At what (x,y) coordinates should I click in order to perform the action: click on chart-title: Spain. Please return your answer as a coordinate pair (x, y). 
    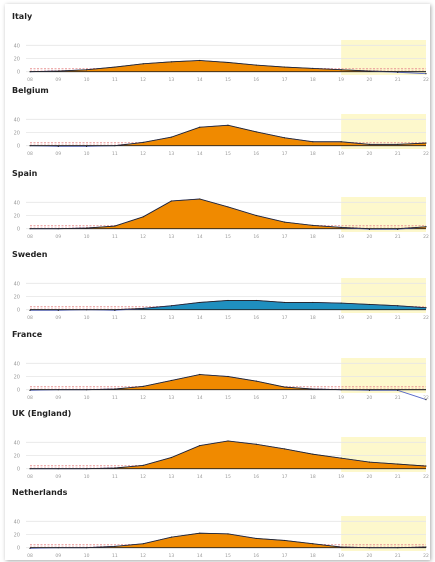
    Looking at the image, I should click on (25, 173).